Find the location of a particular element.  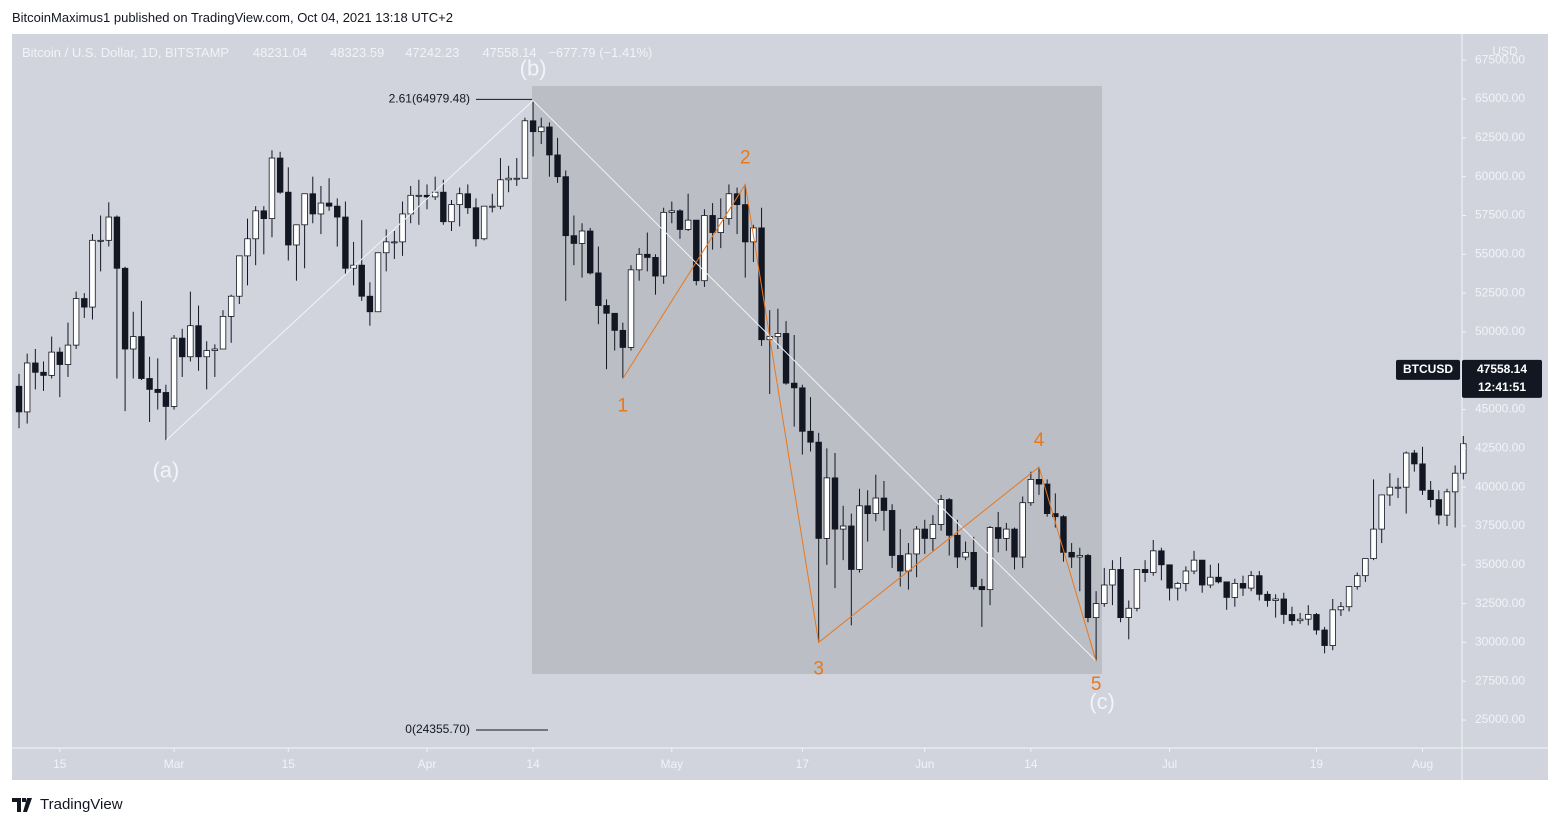

price-tag-bg is located at coordinates (1502, 378).